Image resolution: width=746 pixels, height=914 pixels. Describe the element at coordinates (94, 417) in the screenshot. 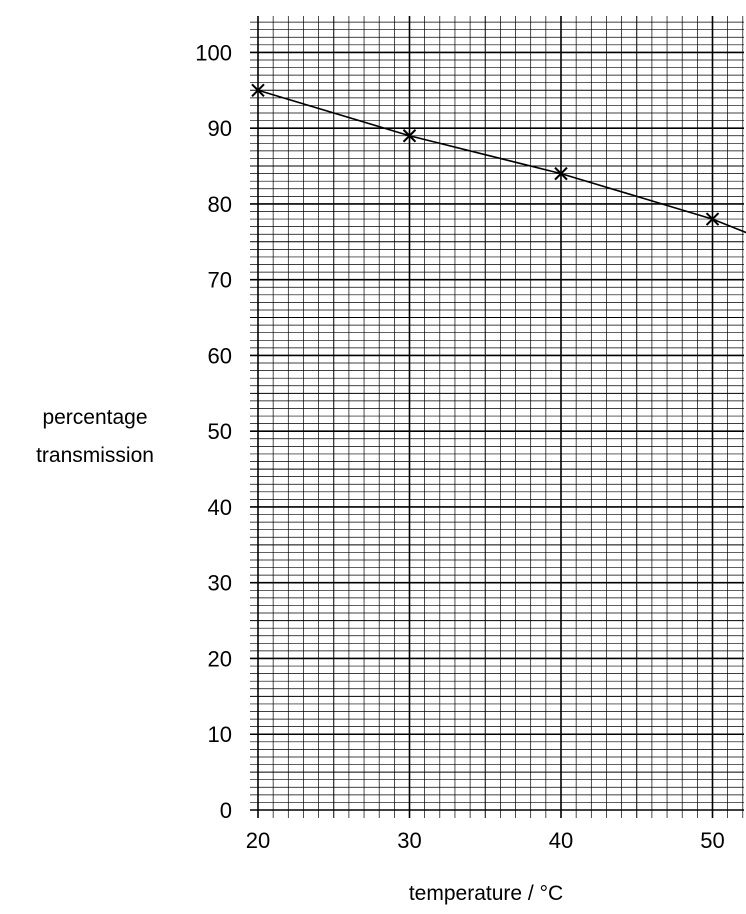

I see `y-axis-label-line-1: percentage` at that location.